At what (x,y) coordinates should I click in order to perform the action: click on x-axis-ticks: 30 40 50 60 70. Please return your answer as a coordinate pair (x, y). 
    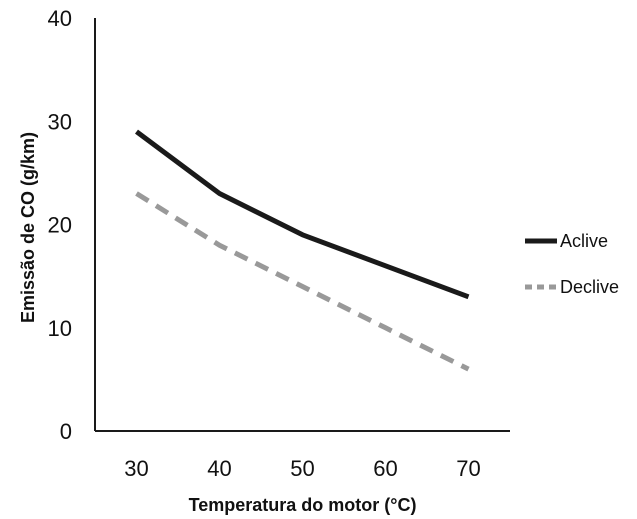
    Looking at the image, I should click on (302, 468).